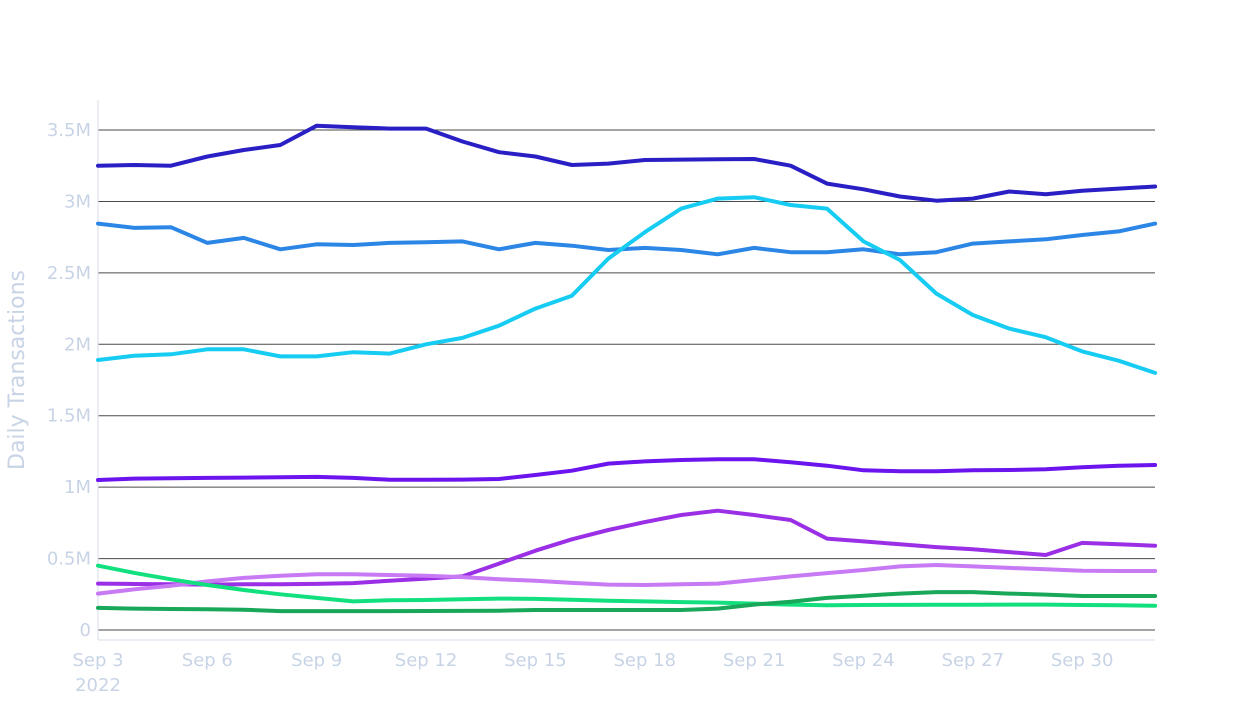 This screenshot has width=1235, height=720. What do you see at coordinates (207, 660) in the screenshot?
I see `x-tick-label: Sep 6` at bounding box center [207, 660].